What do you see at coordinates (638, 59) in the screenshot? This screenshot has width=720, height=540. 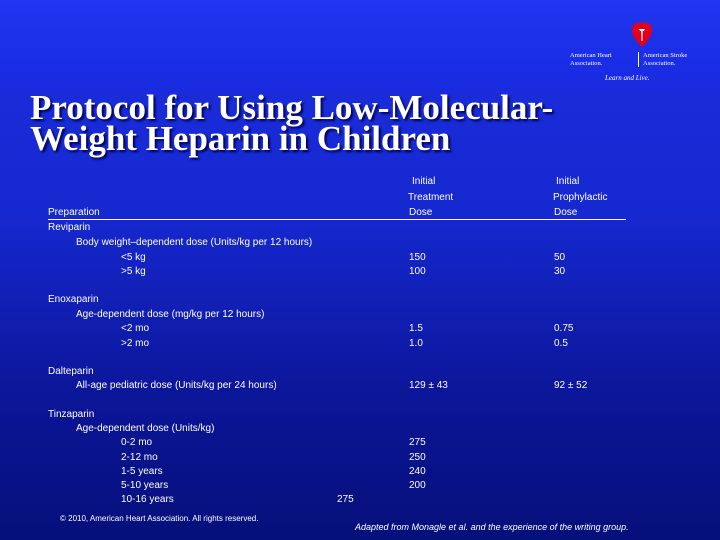 I see `logo-divider` at bounding box center [638, 59].